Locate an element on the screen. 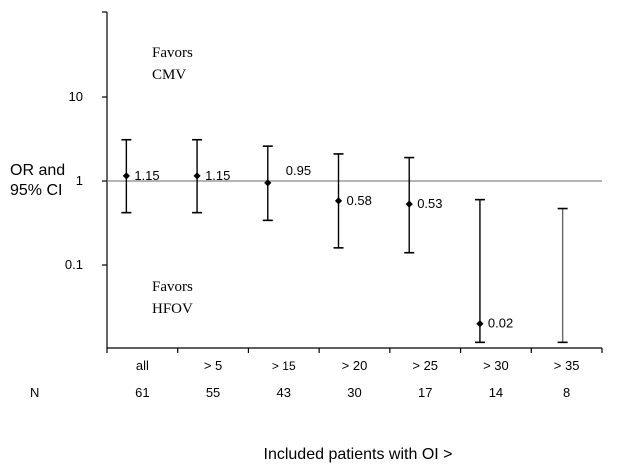  n-value-4: 17 is located at coordinates (425, 392).